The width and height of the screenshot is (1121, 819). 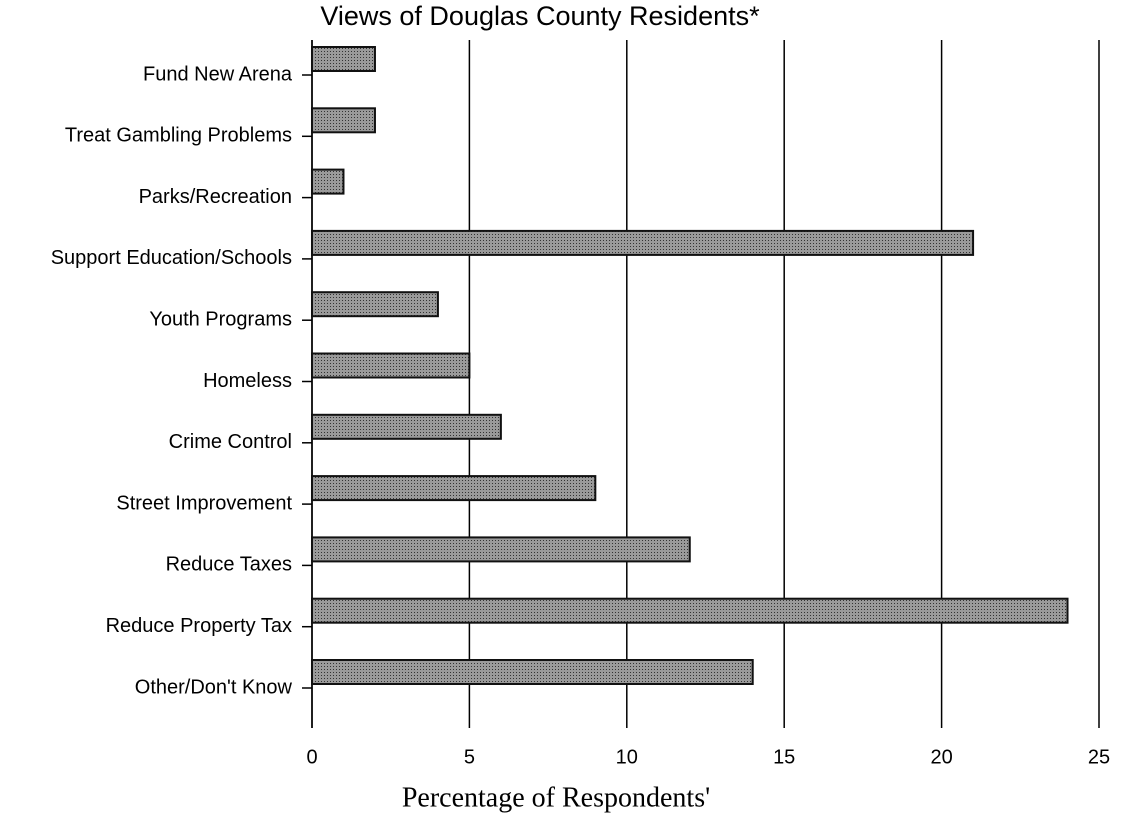 I want to click on x-tick-label: 10, so click(x=627, y=757).